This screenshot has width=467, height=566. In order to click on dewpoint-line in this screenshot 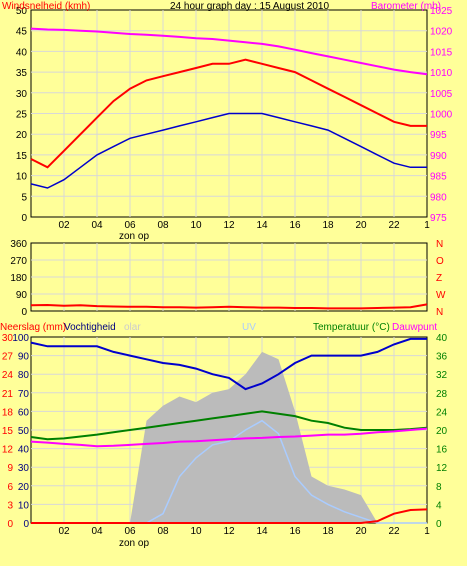, I will do `click(229, 437)`.